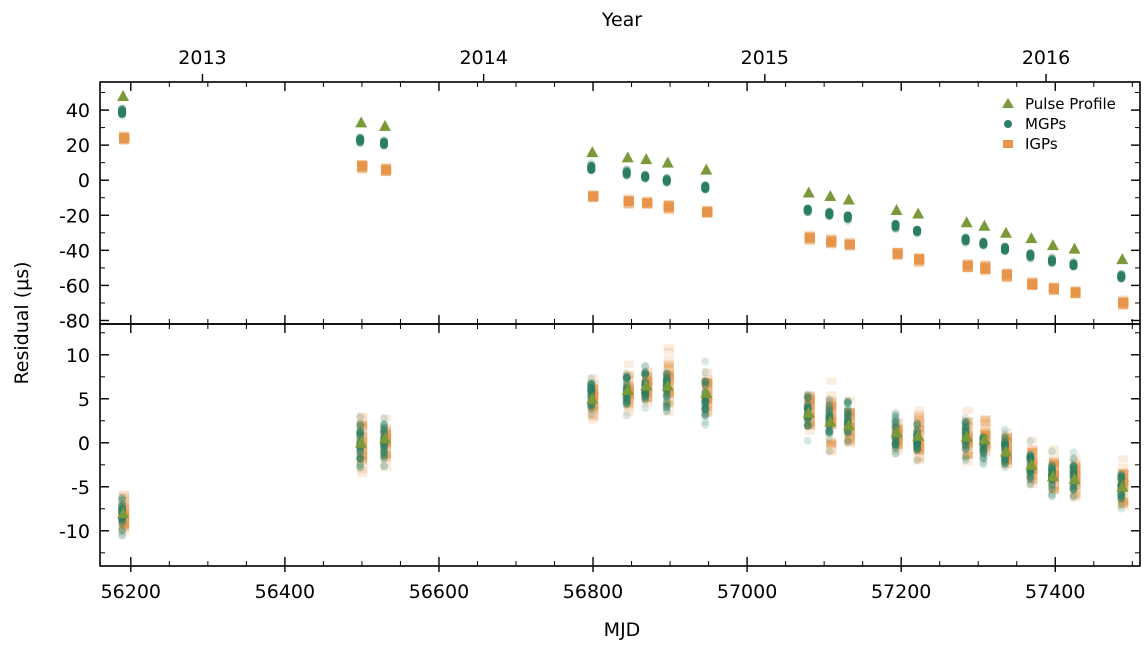 The height and width of the screenshot is (646, 1145). I want to click on y-tick-label: -20, so click(74, 216).